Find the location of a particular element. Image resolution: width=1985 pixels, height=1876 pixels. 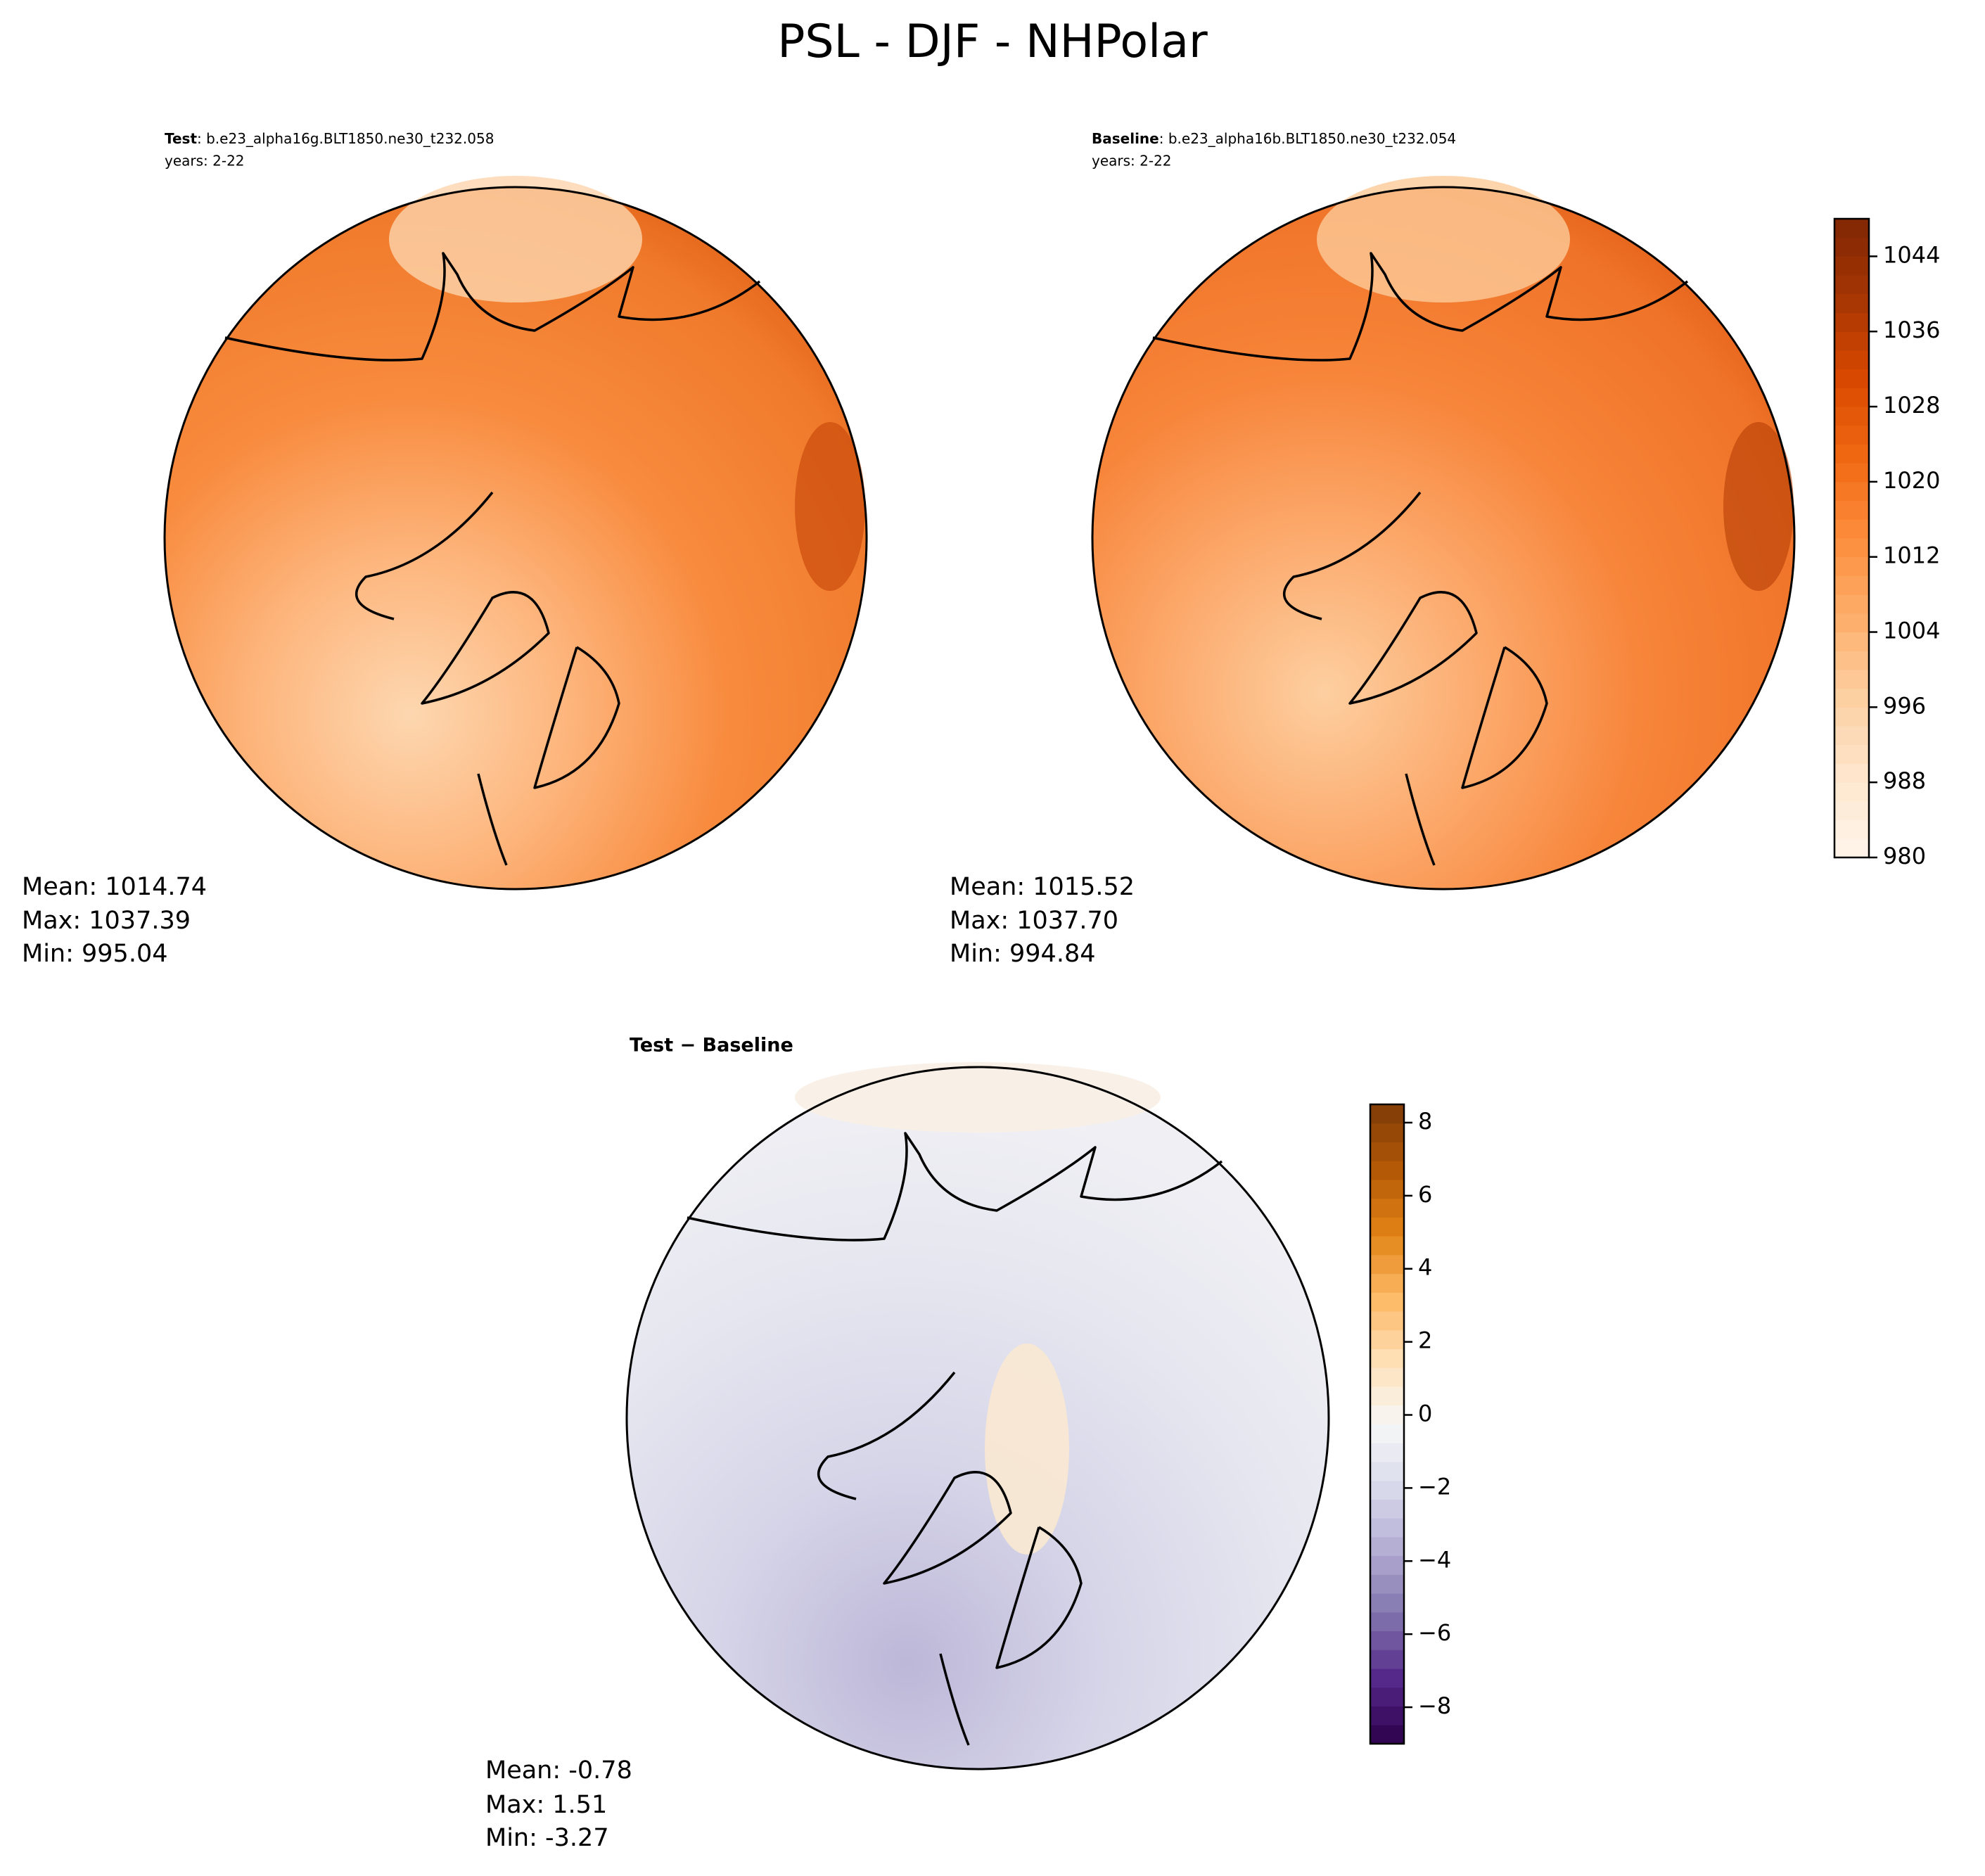

colorbar-tick-label: 6 is located at coordinates (1425, 1194).